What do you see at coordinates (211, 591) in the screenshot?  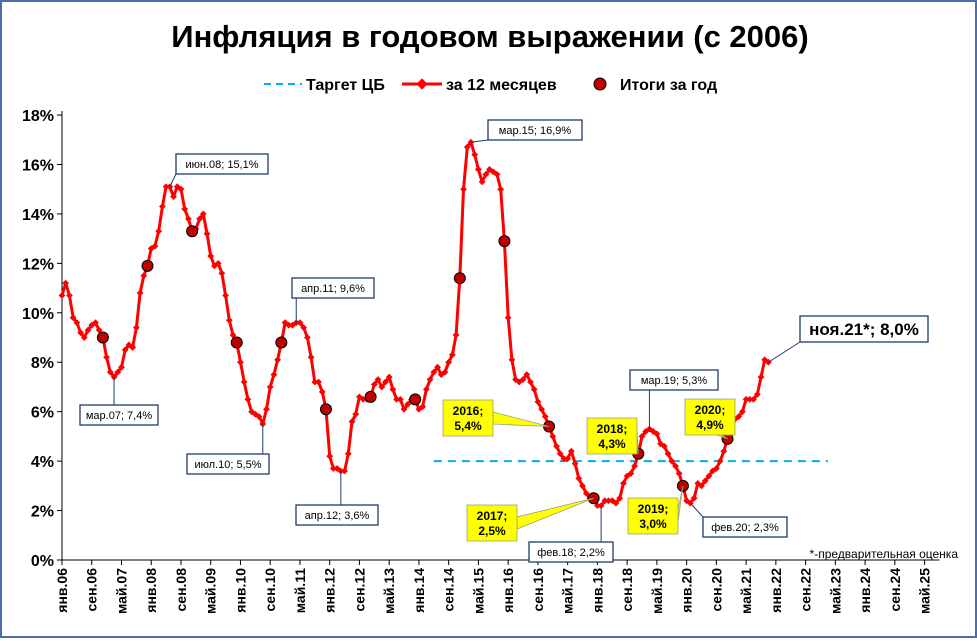 I see `x-tick-label: май.09` at bounding box center [211, 591].